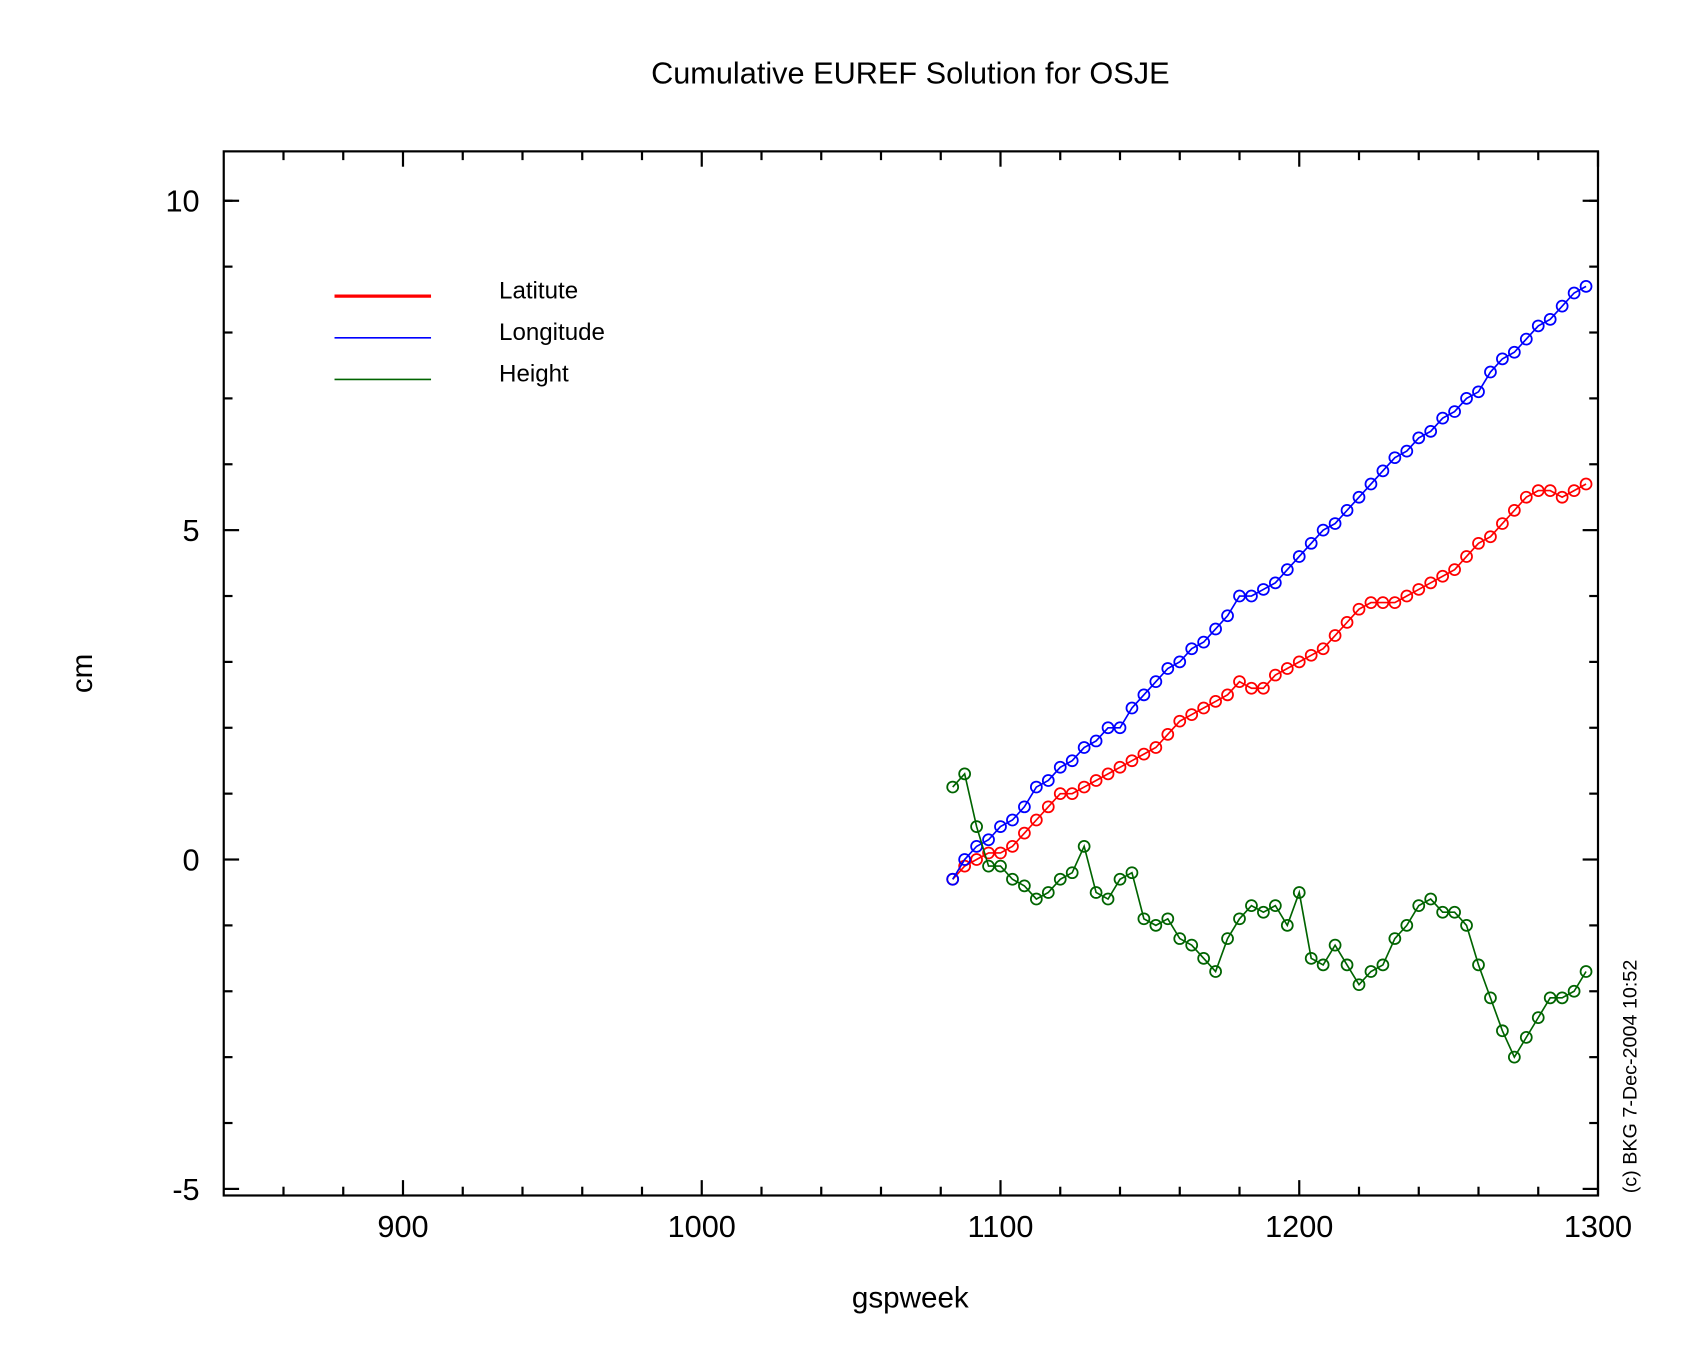 This screenshot has width=1700, height=1360. Describe the element at coordinates (910, 1297) in the screenshot. I see `x-axis-label: gspweek` at that location.